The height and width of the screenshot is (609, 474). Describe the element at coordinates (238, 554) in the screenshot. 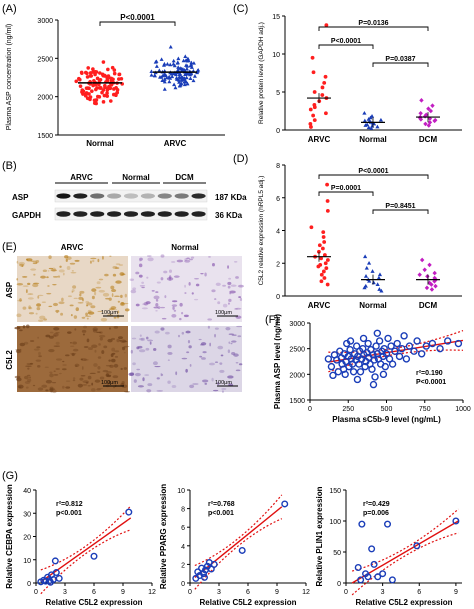

I see `confidence-band-lower` at that location.